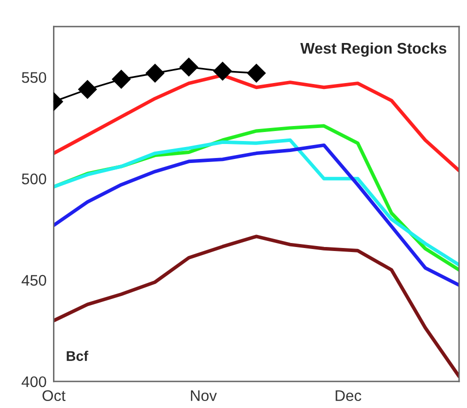 The width and height of the screenshot is (467, 408). Describe the element at coordinates (34, 382) in the screenshot. I see `y-tick-label: 400` at that location.